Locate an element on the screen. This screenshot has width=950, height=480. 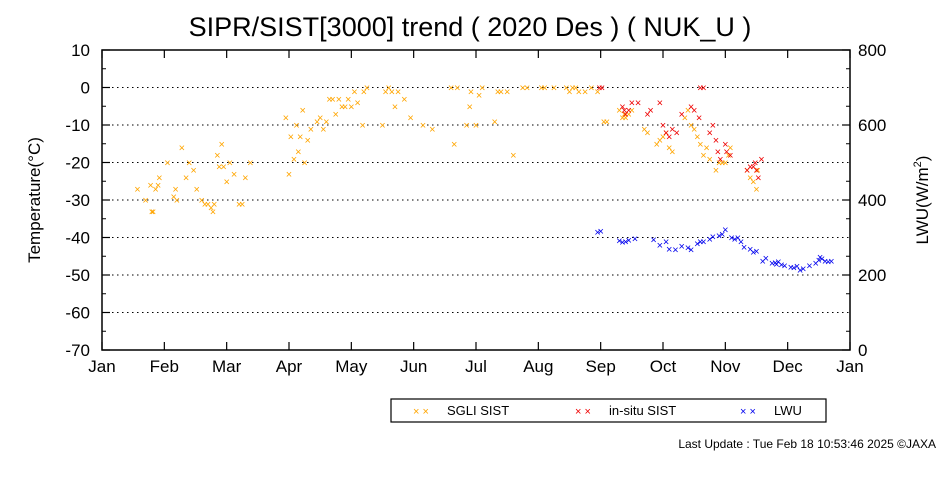
y-tick-label: -10 is located at coordinates (77, 125).